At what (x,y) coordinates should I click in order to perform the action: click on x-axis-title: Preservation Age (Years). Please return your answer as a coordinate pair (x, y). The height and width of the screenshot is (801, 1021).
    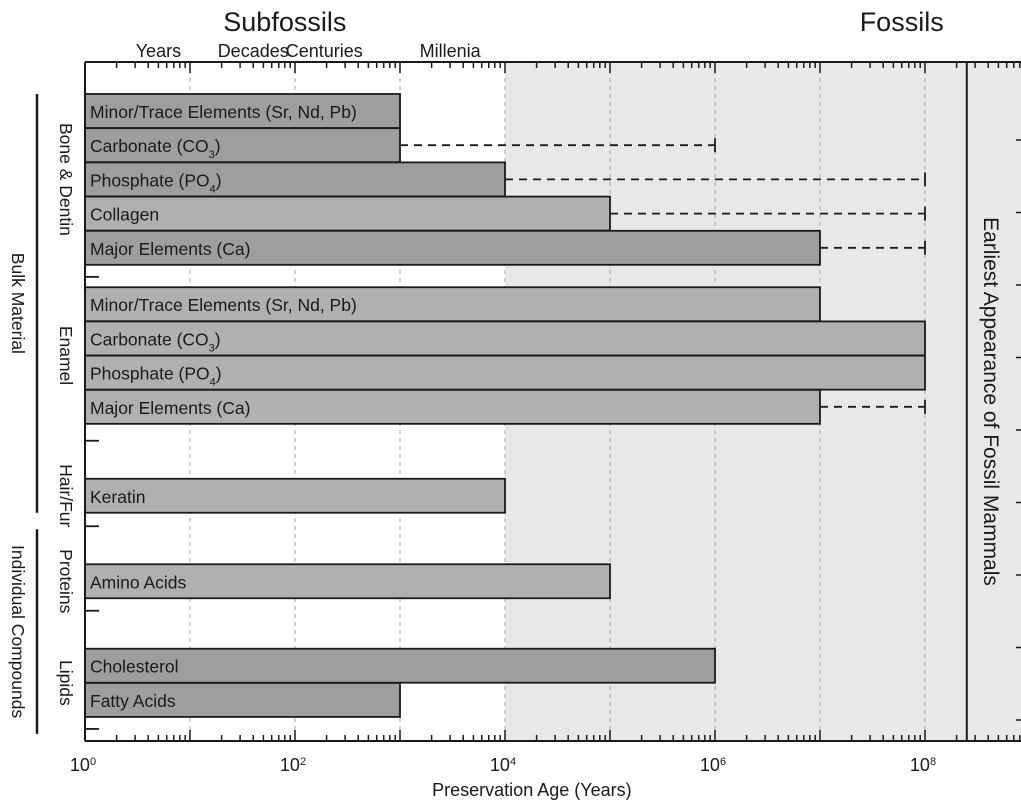
    Looking at the image, I should click on (531, 790).